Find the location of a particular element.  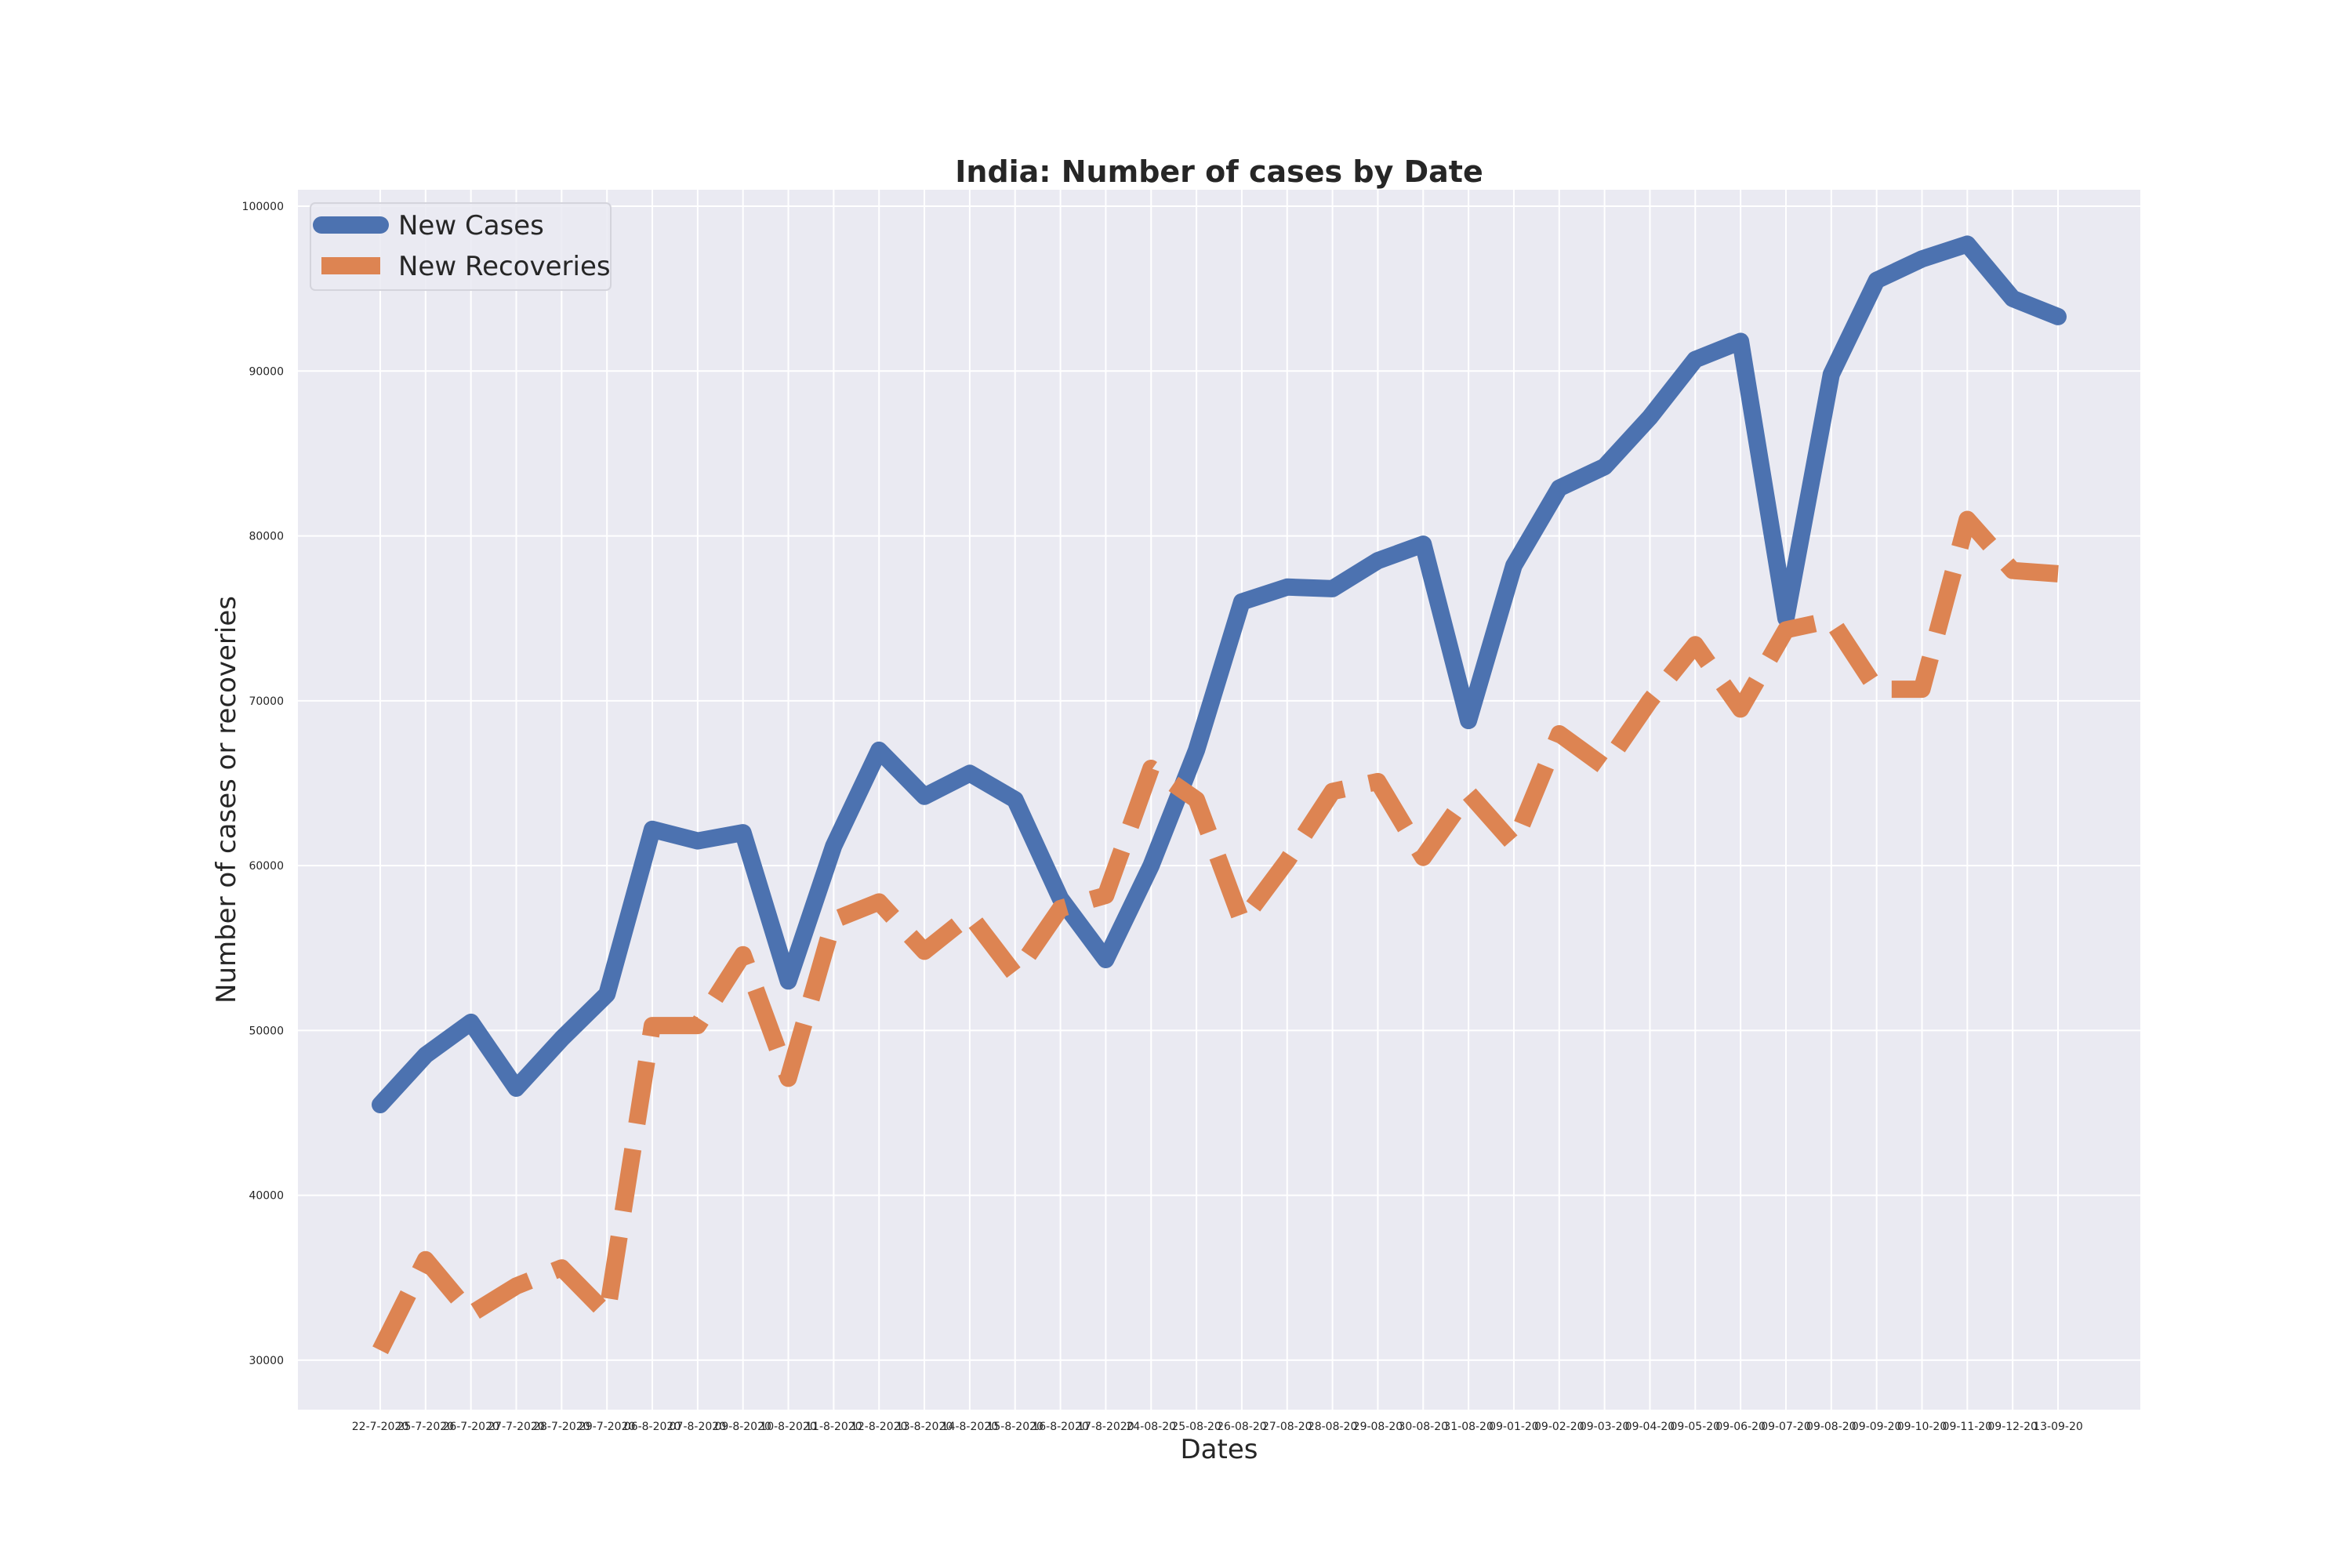

x-tick-label: 24-08-20 is located at coordinates (1151, 1427).